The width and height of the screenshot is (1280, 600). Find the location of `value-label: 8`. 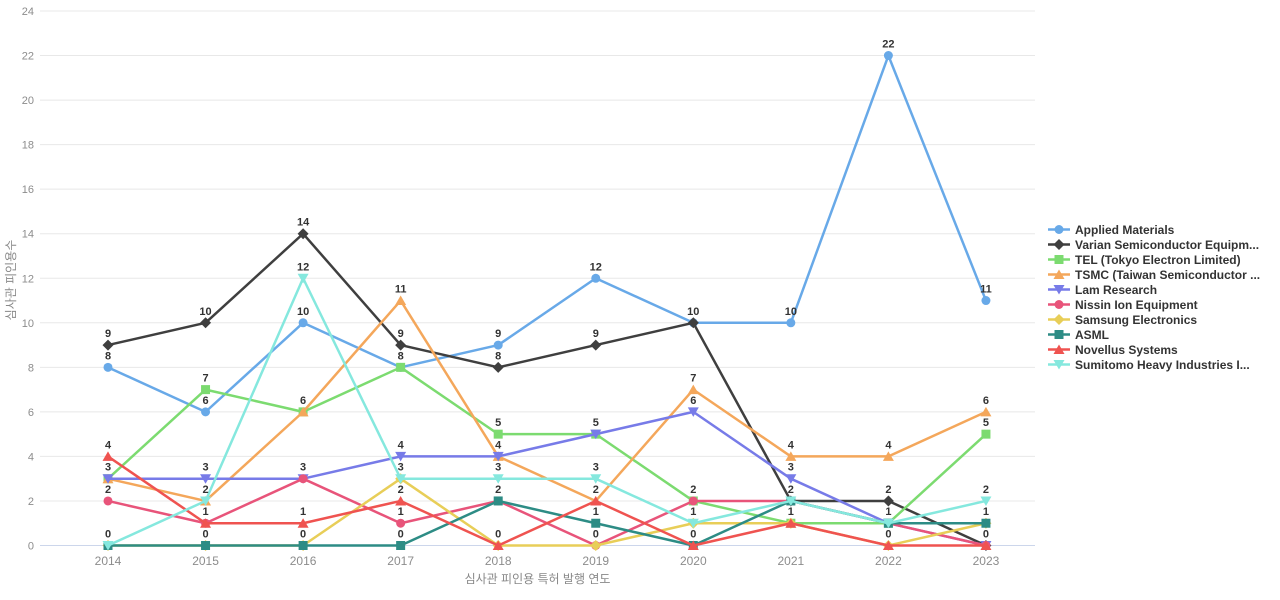

value-label: 8 is located at coordinates (498, 356).